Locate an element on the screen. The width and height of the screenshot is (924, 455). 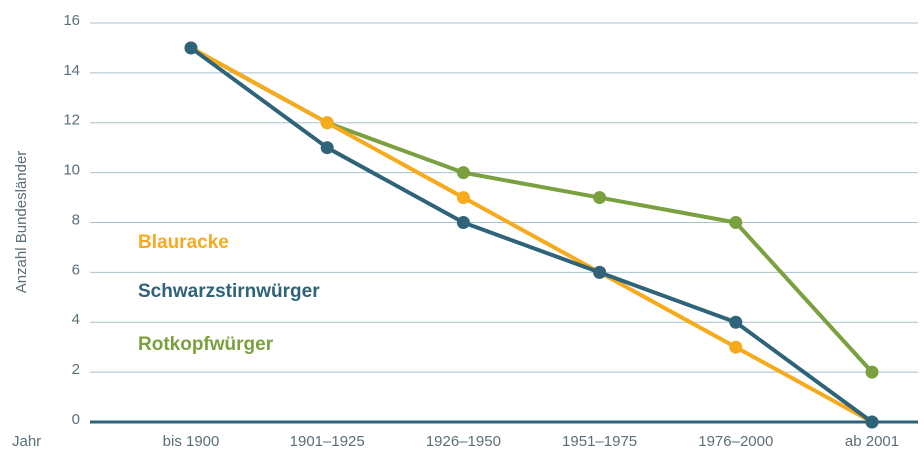
y-tick-label: 4 is located at coordinates (76, 319).